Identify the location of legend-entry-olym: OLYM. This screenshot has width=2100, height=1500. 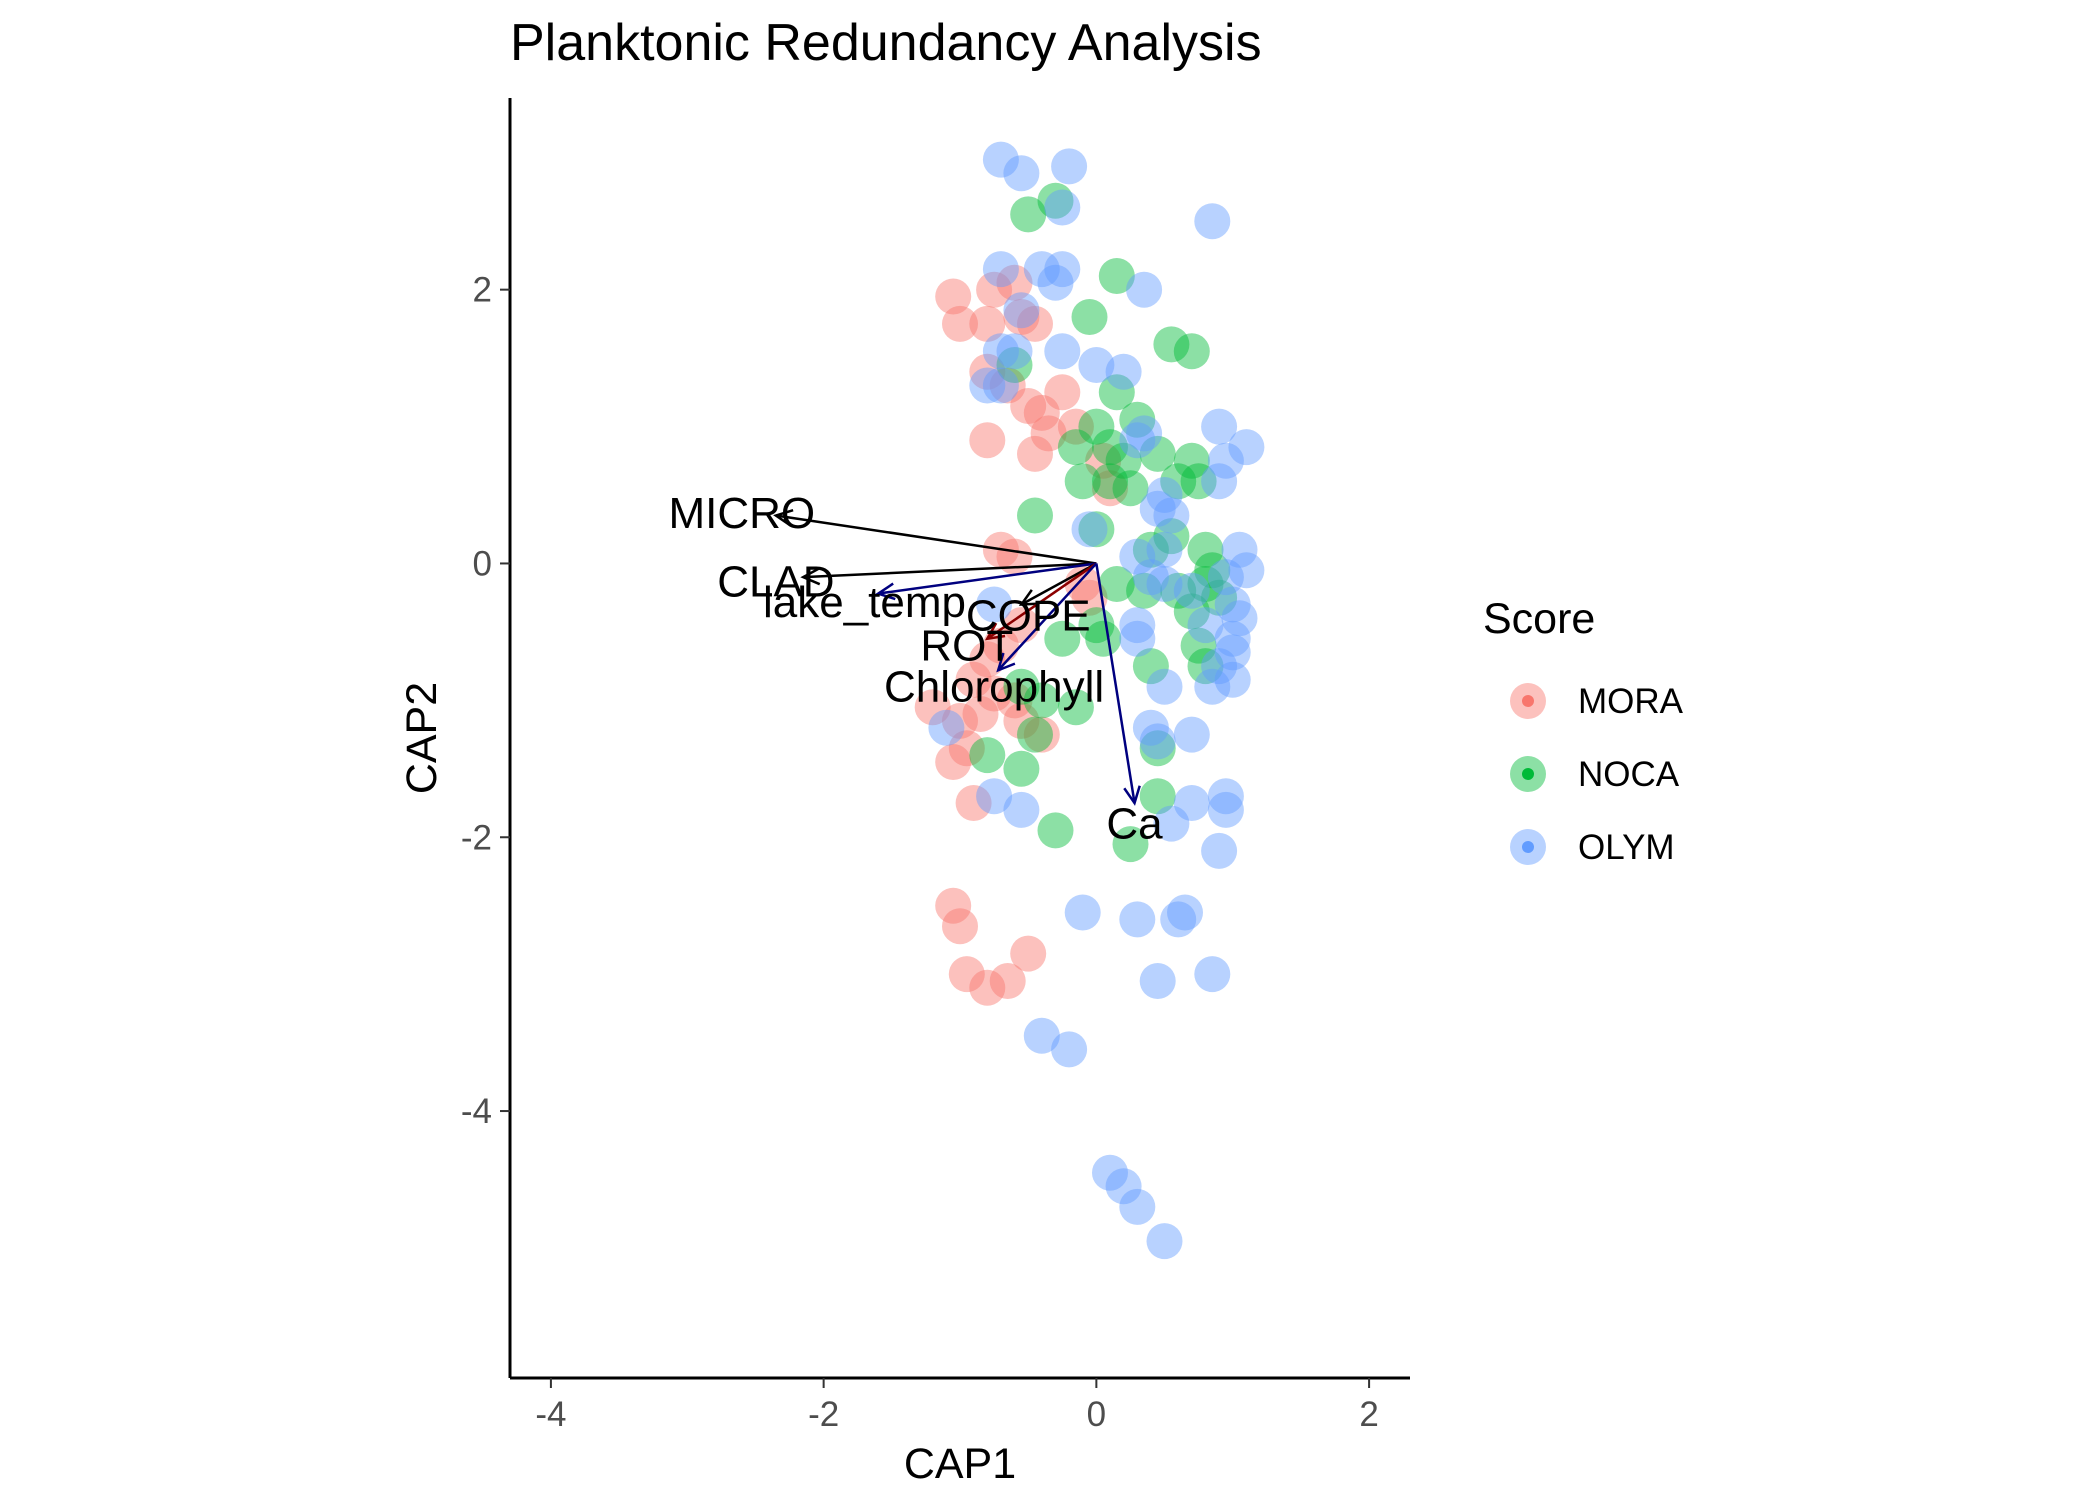
(1592, 847).